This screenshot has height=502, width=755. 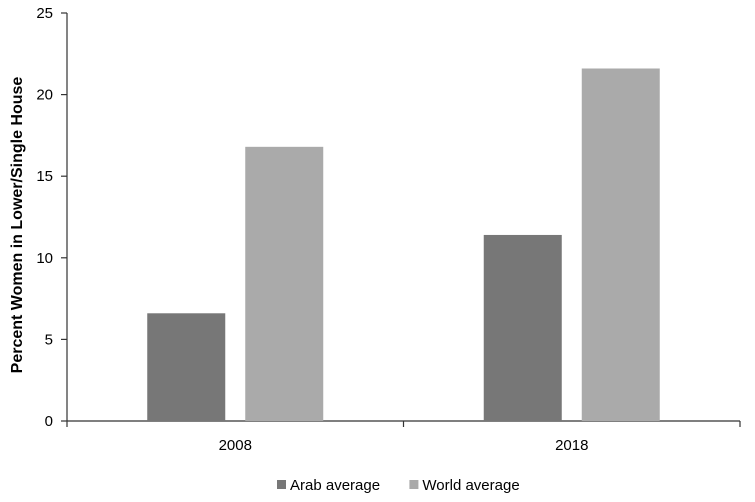 What do you see at coordinates (571, 445) in the screenshot?
I see `x-tick-label: 2018` at bounding box center [571, 445].